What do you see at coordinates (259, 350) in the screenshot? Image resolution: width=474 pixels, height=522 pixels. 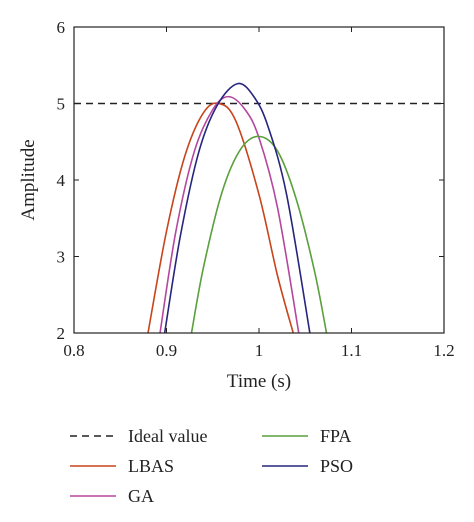 I see `x-tick-label: 1` at bounding box center [259, 350].